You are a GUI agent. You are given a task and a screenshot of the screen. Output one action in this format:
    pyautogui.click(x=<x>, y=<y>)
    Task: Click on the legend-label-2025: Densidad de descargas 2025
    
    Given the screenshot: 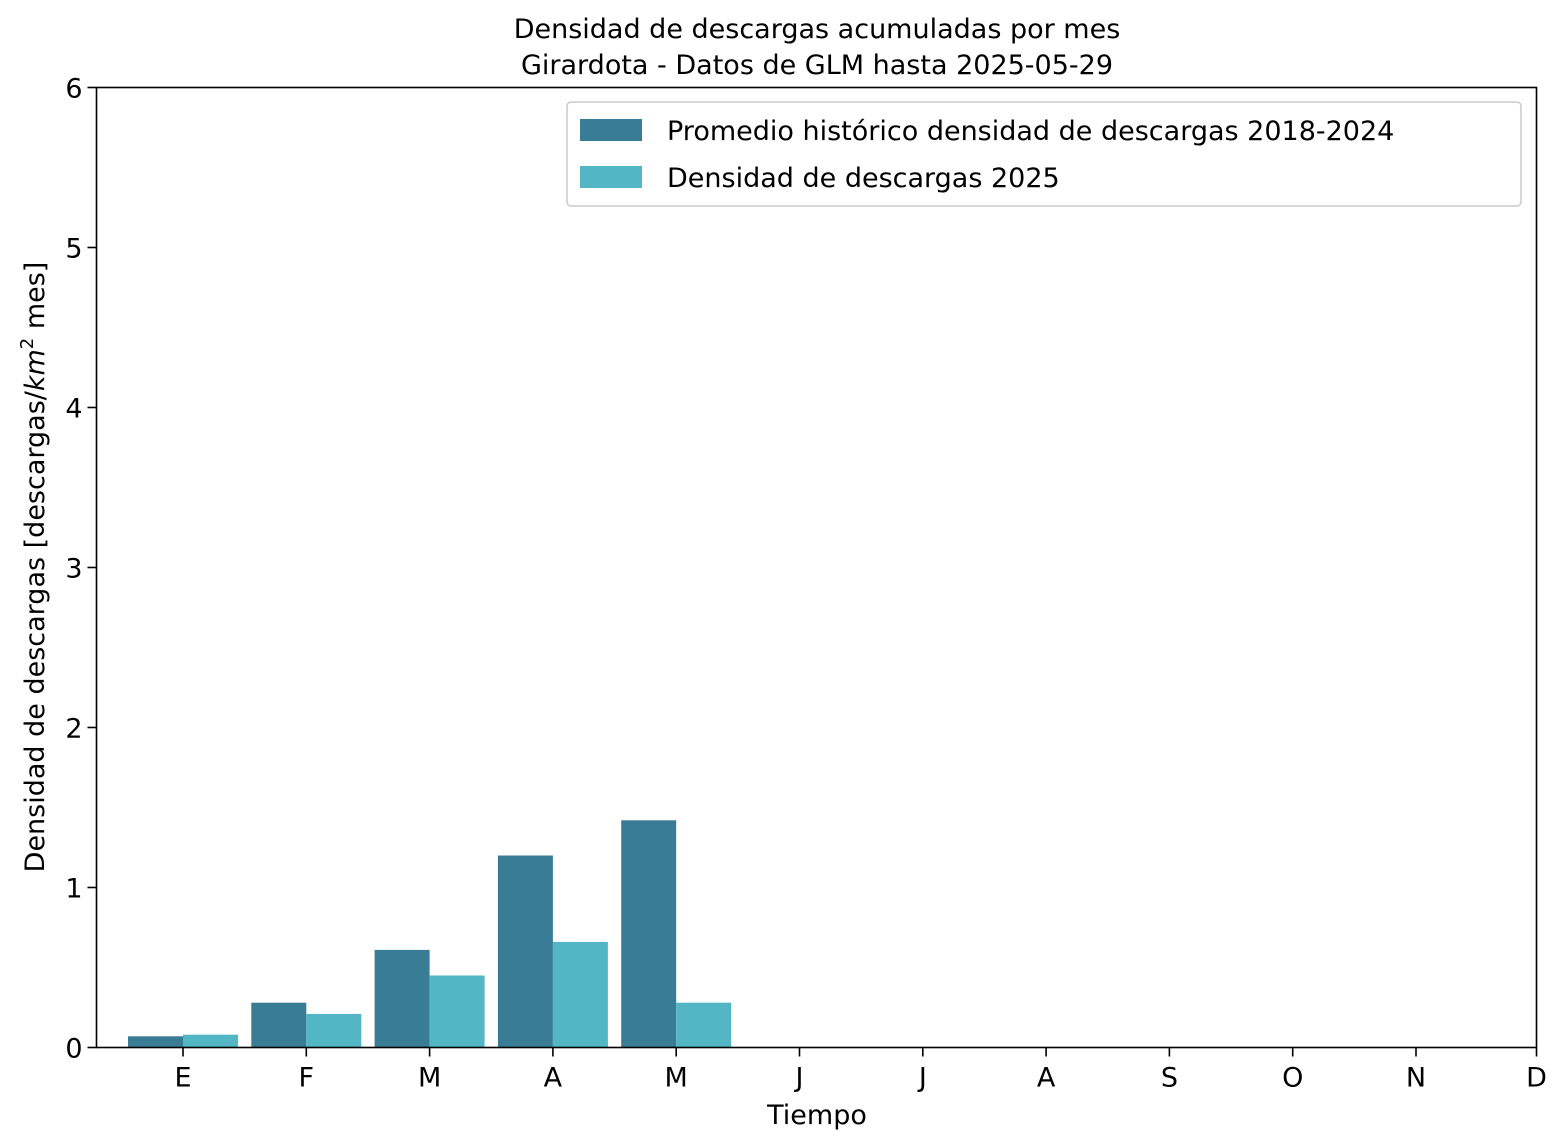 What is the action you would take?
    pyautogui.click(x=863, y=178)
    